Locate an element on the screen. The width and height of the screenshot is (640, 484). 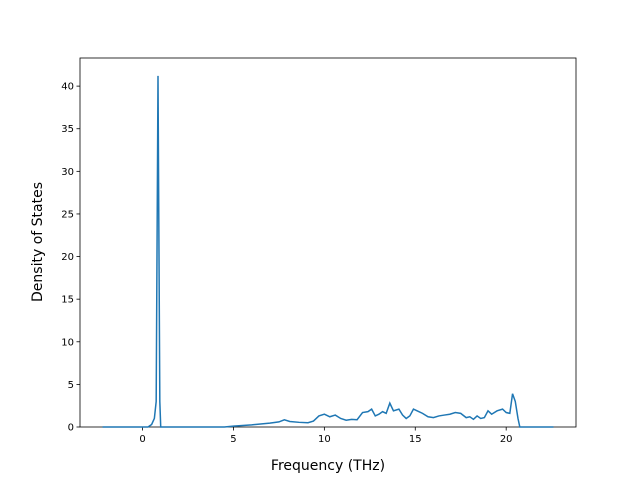
x-tick-label: 20 is located at coordinates (506, 439).